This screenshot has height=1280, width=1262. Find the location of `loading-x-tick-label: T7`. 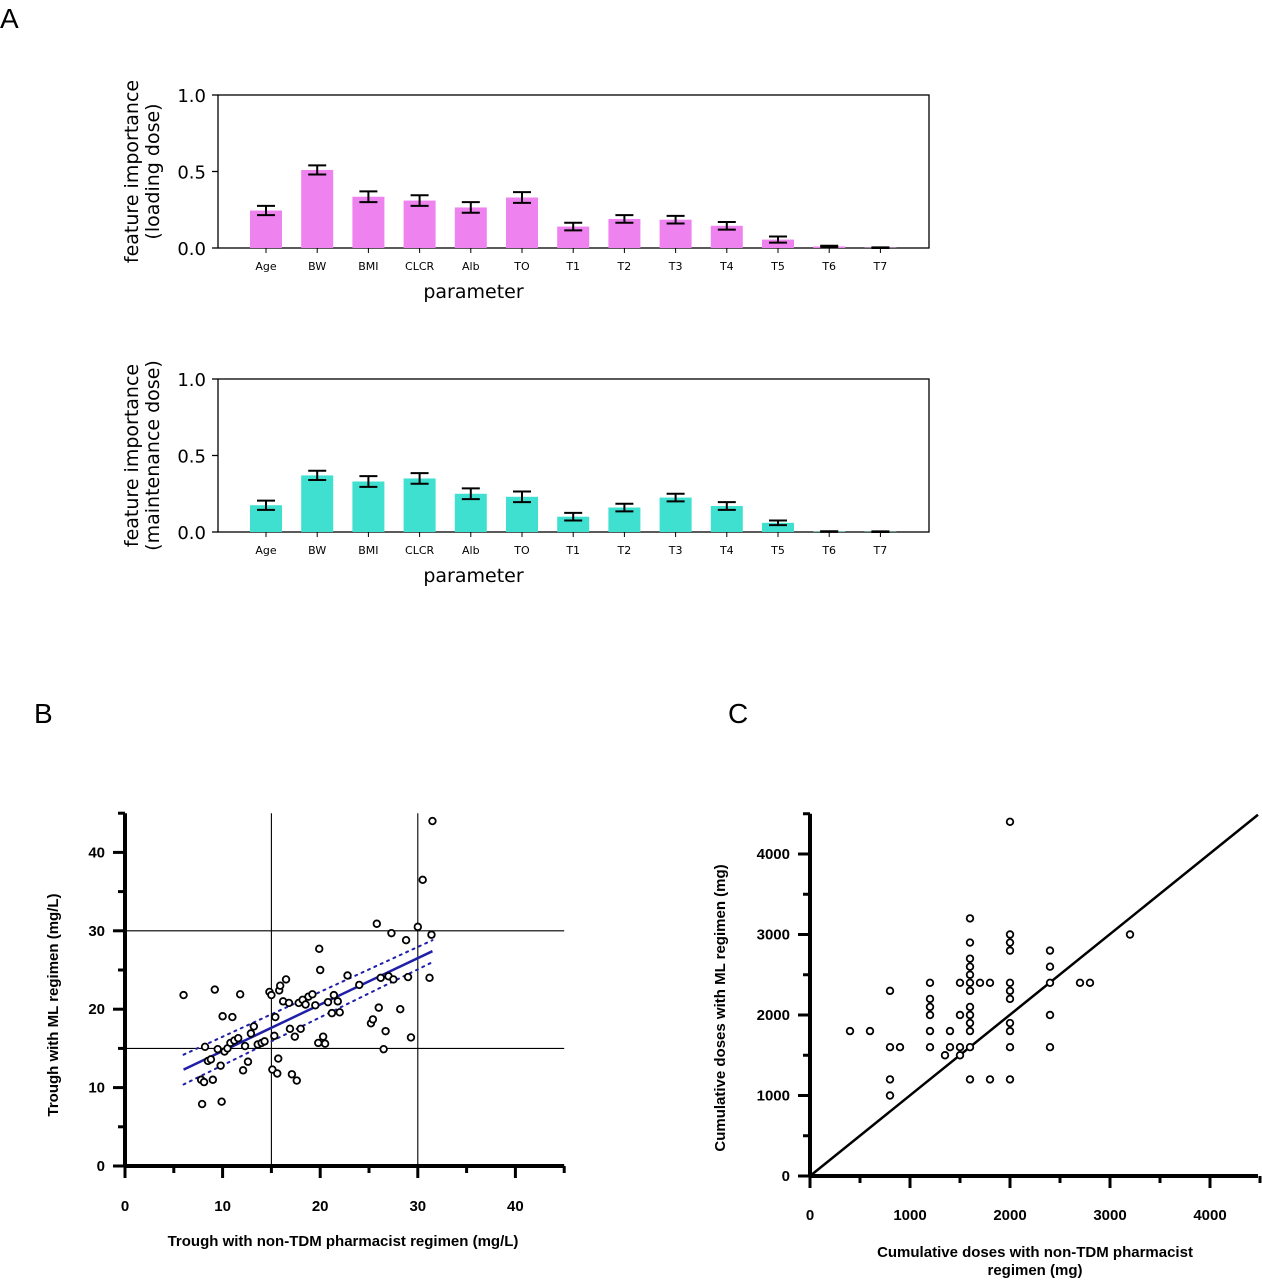

loading-x-tick-label: T7 is located at coordinates (880, 266).